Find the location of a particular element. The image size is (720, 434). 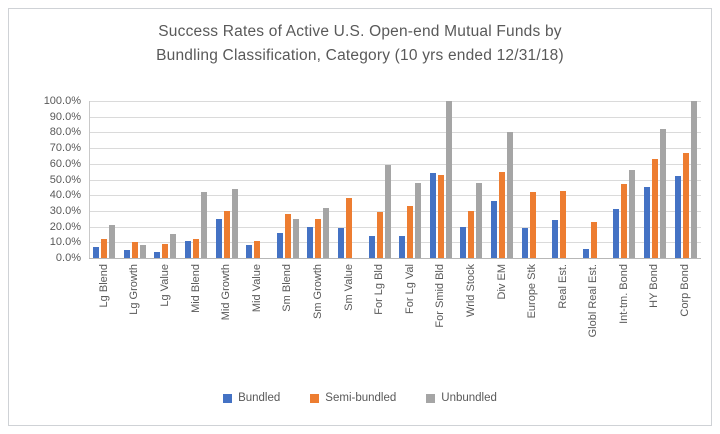

bar-group-lg-value is located at coordinates (165, 179).